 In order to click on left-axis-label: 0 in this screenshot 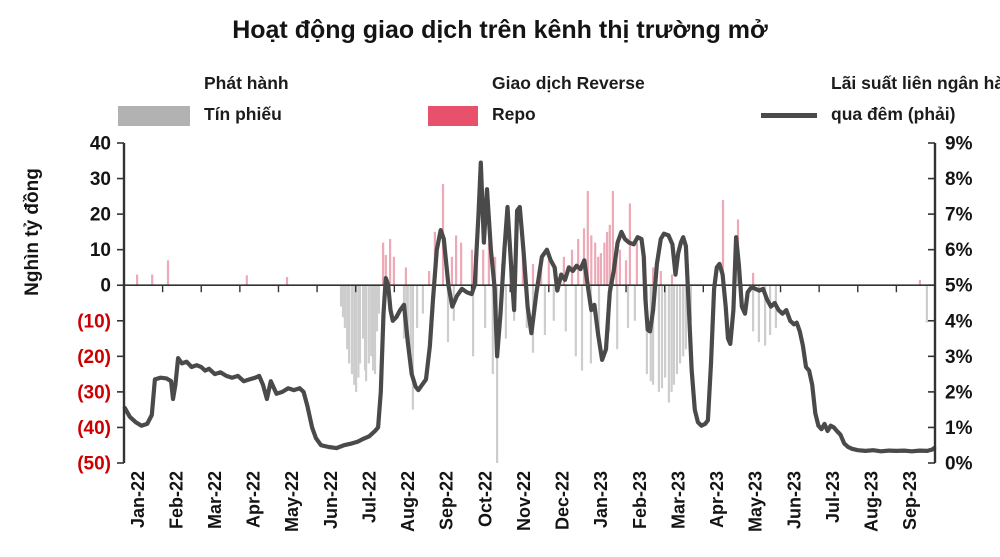, I will do `click(105, 286)`.